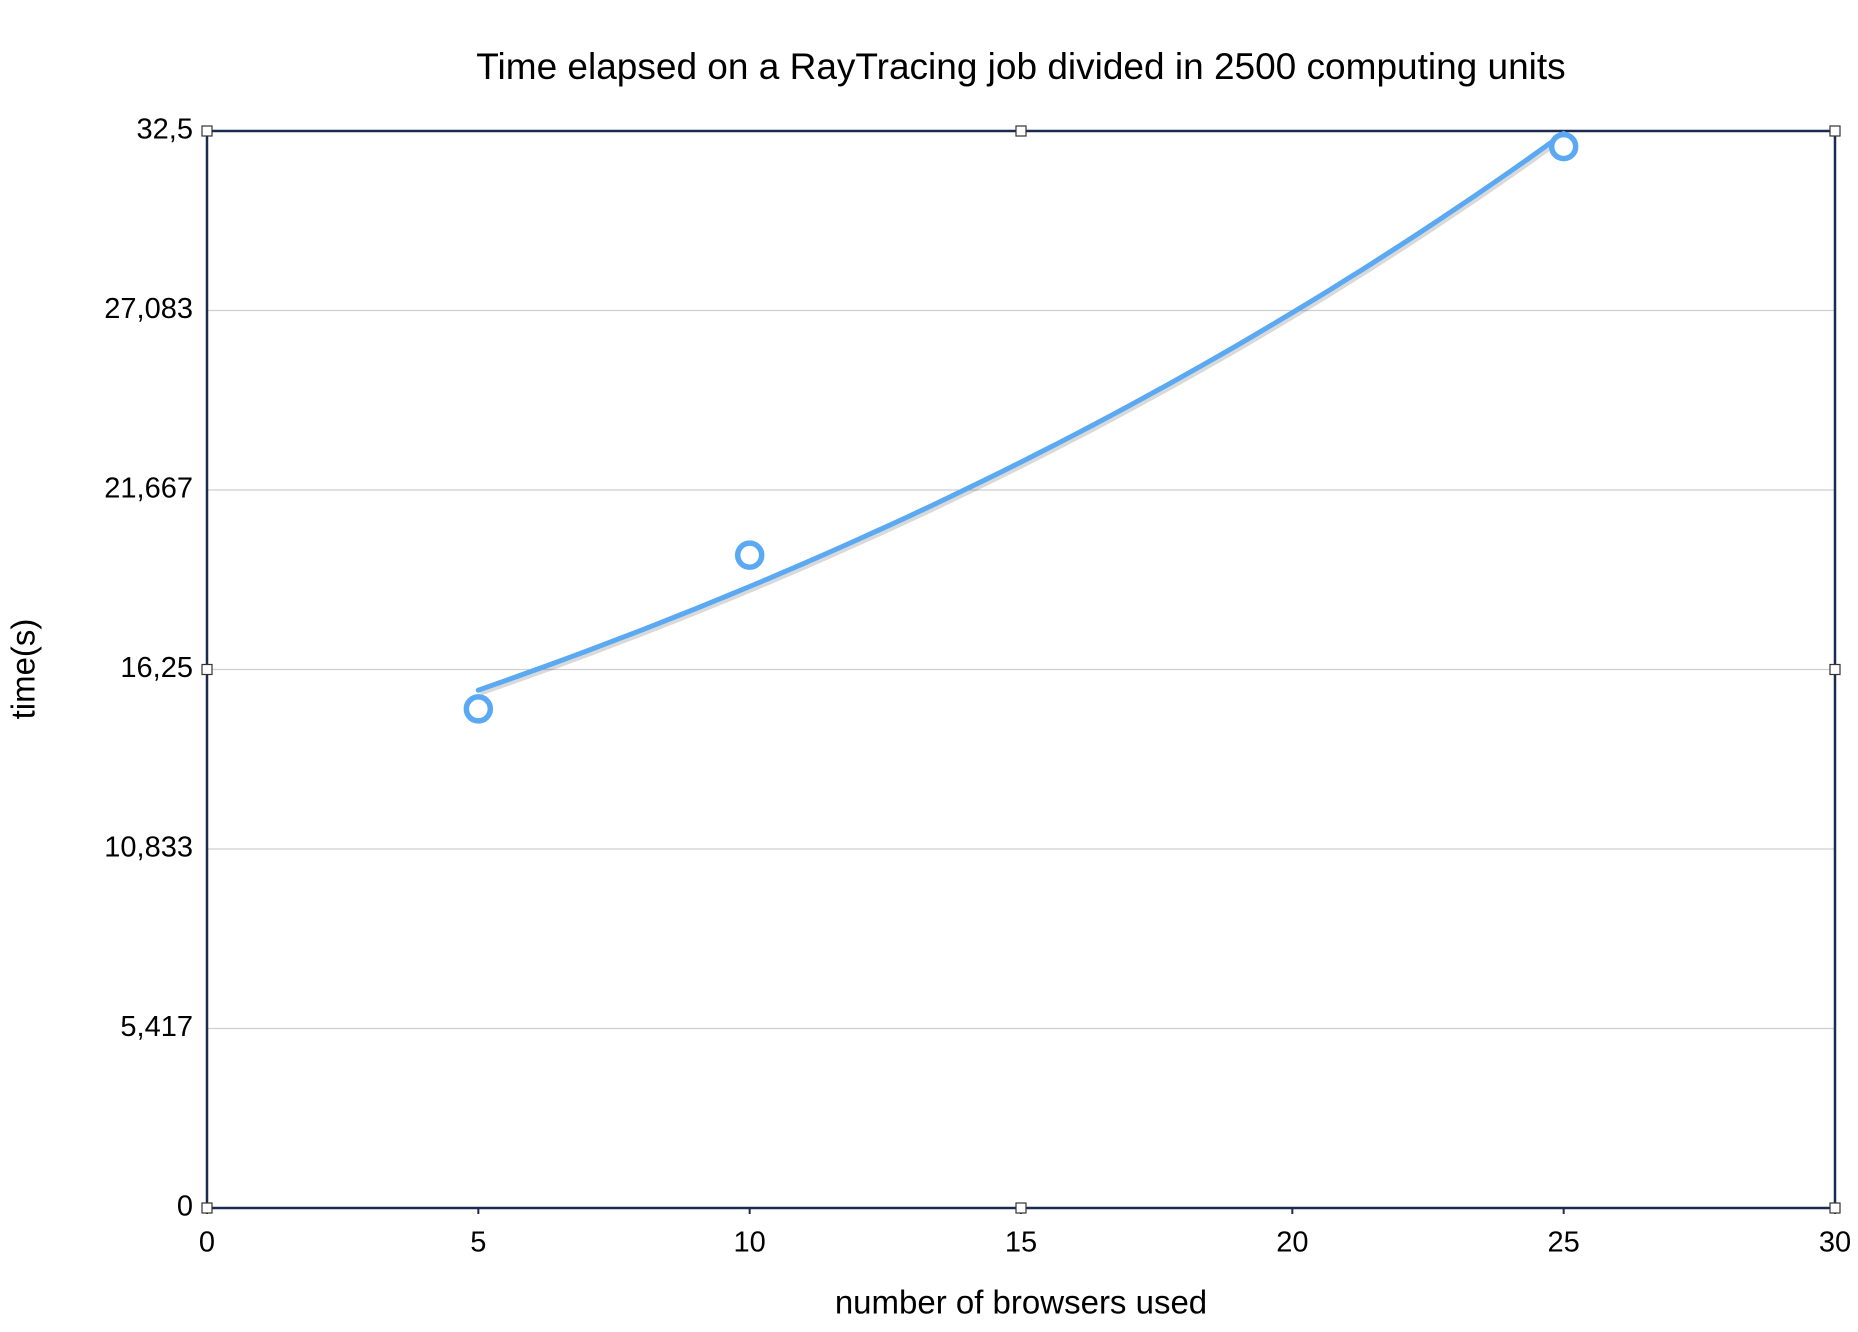 The image size is (1858, 1332). Describe the element at coordinates (1021, 1302) in the screenshot. I see `x-axis-label: number of browsers used` at that location.